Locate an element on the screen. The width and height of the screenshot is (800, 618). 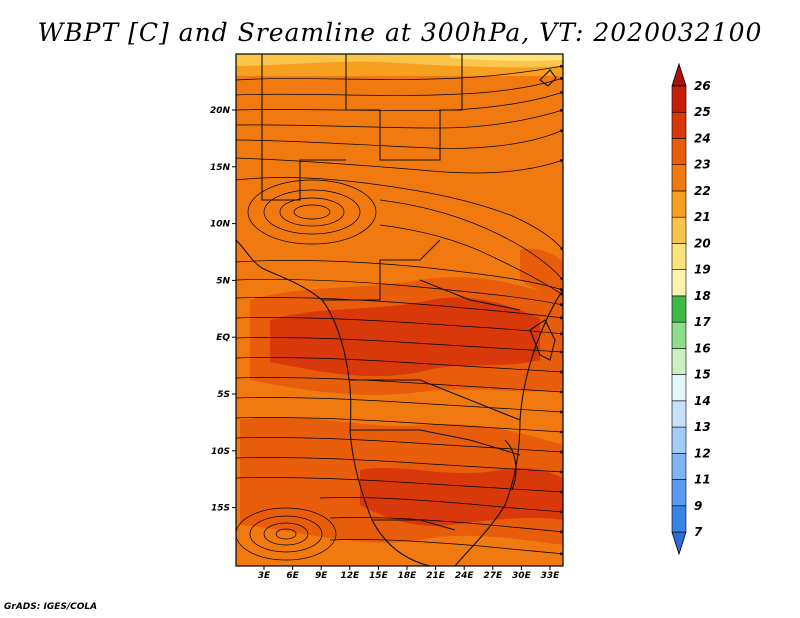
lon-tick-label: 3E is located at coordinates (264, 576).